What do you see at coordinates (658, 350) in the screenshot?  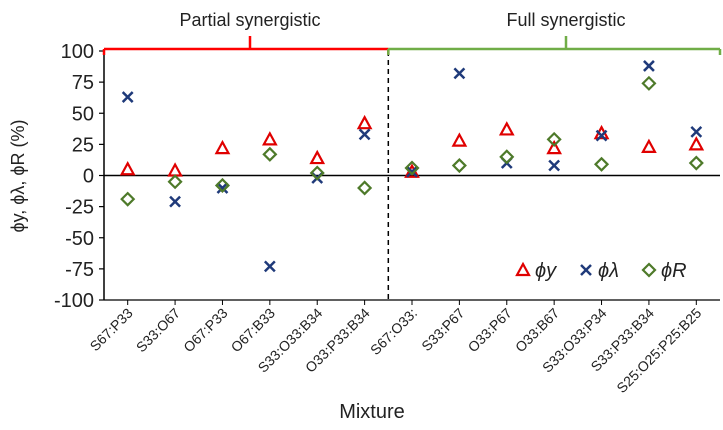 I see `x-tick-label: S25:O25:P25:B25` at bounding box center [658, 350].